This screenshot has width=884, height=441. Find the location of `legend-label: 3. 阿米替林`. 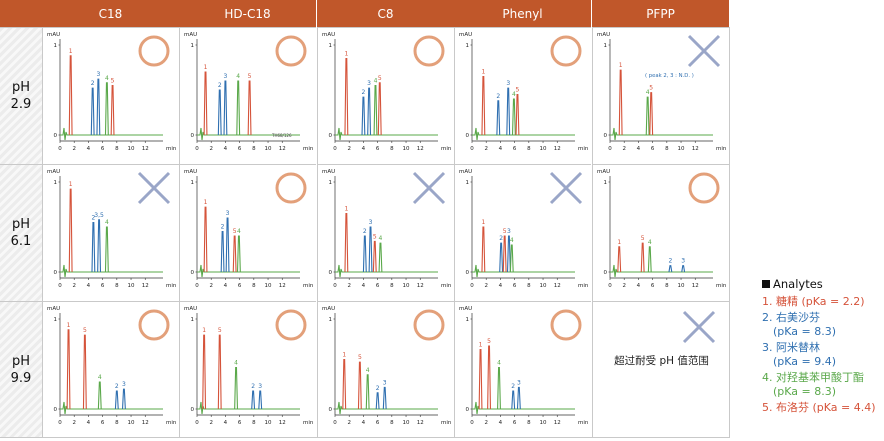

legend-label: 3. 阿米替林 is located at coordinates (791, 347).